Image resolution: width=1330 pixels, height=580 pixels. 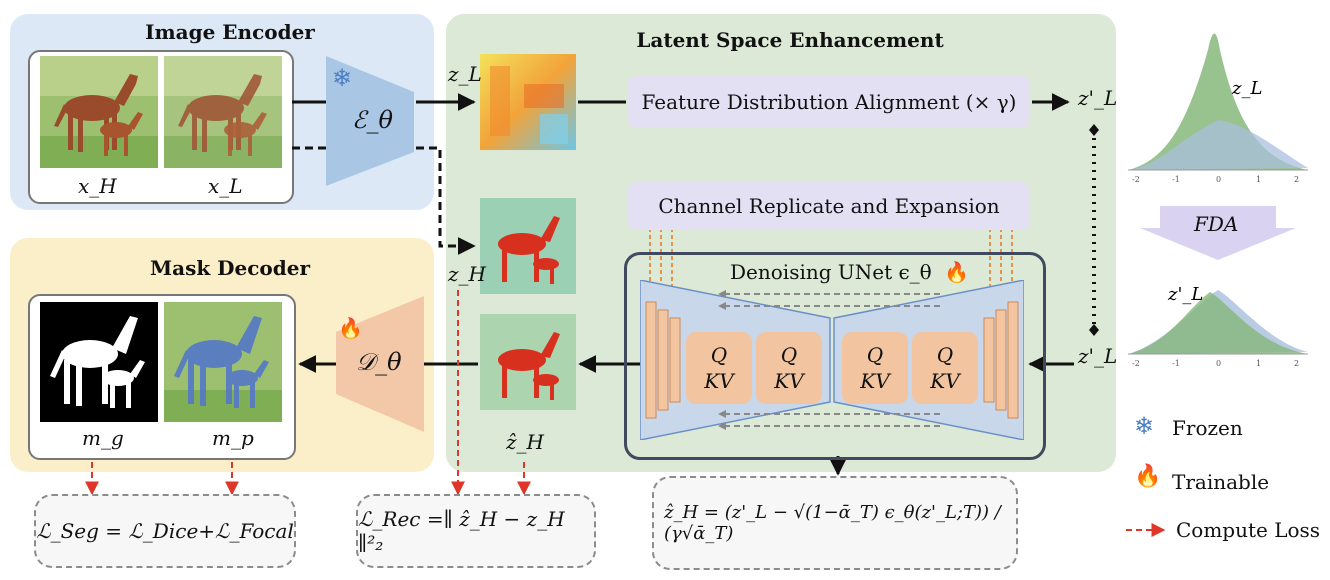 I want to click on image-encoder-title: Image Encoder, so click(x=230, y=32).